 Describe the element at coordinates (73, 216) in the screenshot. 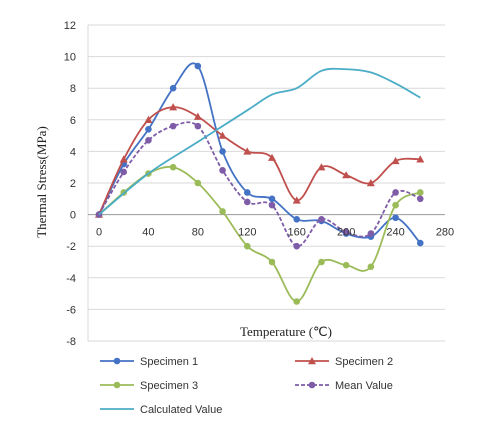

I see `y-tick-label: 0` at that location.